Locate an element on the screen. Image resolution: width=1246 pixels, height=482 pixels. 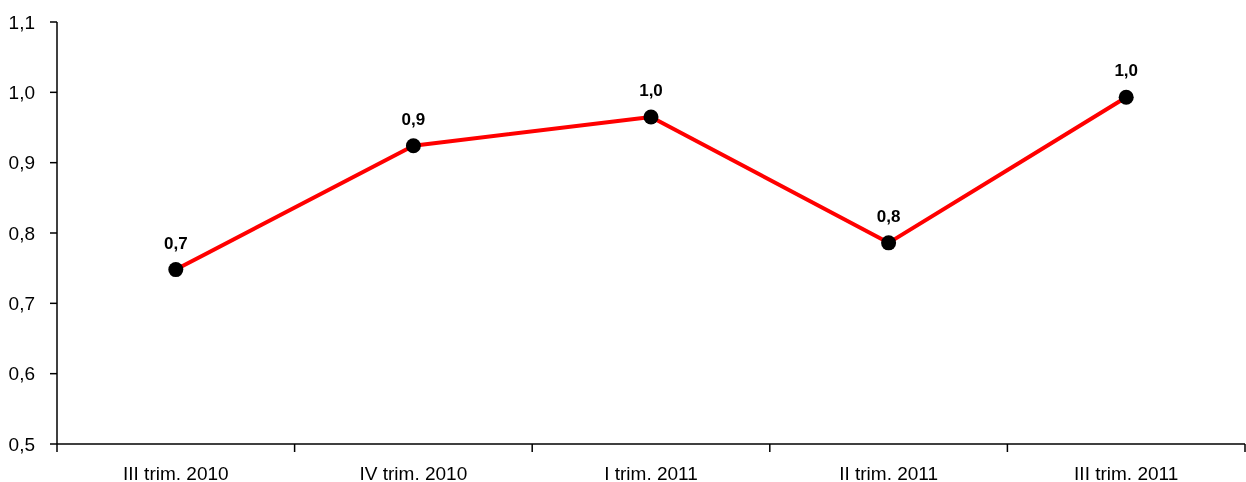
y-tick-label: 0,7 is located at coordinates (21, 303).